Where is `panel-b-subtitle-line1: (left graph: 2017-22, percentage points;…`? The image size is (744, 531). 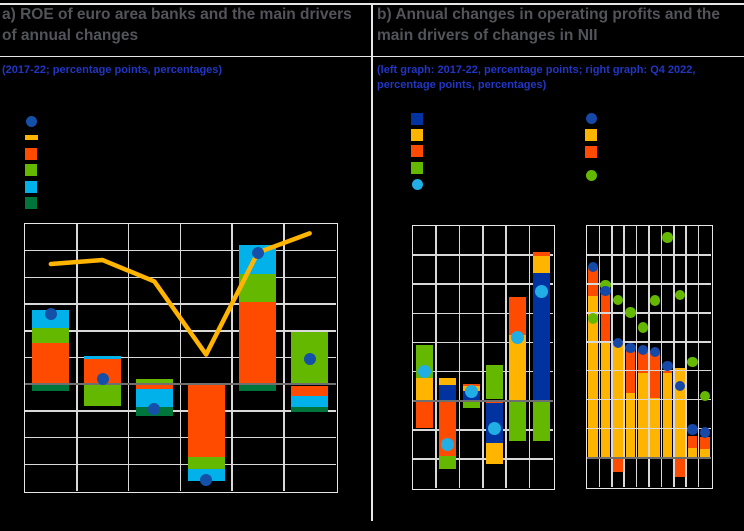
panel-b-subtitle-line1: (left graph: 2017-22, percentage points;… is located at coordinates (536, 70).